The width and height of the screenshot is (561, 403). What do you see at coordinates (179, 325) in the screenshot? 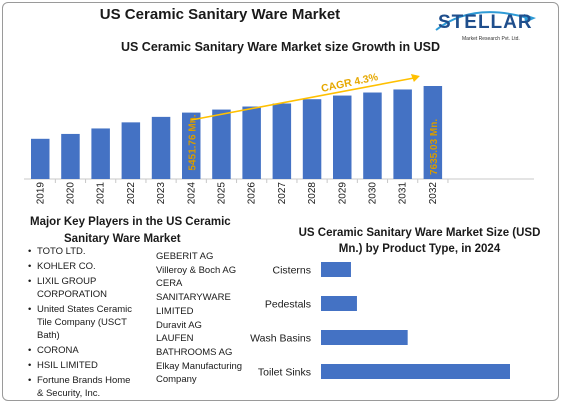
I see `player-item: Duravit AG` at bounding box center [179, 325].